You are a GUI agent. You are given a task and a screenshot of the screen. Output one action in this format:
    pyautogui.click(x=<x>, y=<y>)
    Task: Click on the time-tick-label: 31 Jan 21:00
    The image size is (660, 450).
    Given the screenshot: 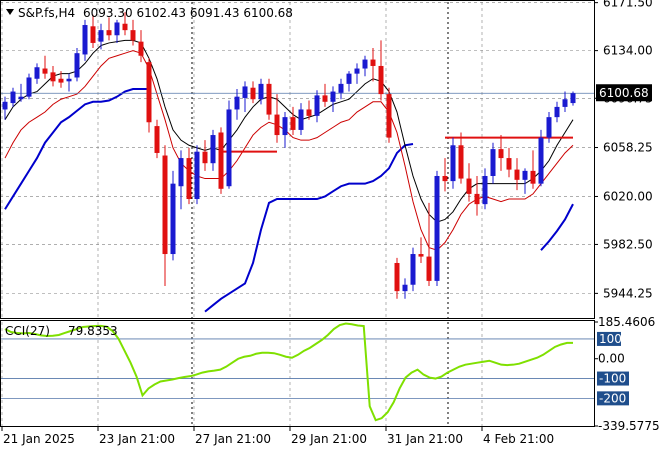 What is the action you would take?
    pyautogui.click(x=425, y=439)
    